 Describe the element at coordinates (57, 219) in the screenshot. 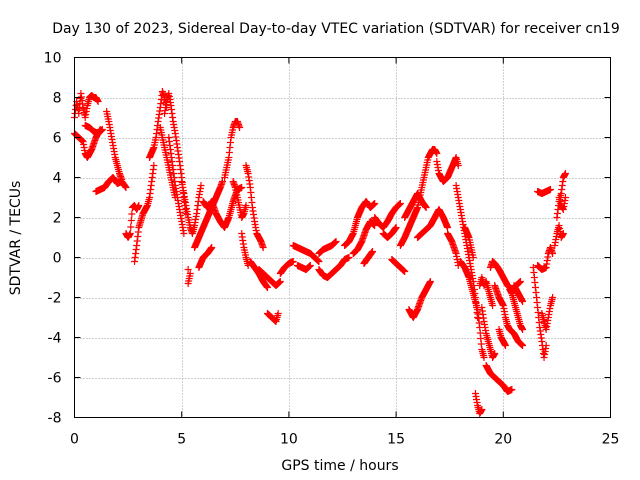

I see `y-tick-label: 2` at that location.